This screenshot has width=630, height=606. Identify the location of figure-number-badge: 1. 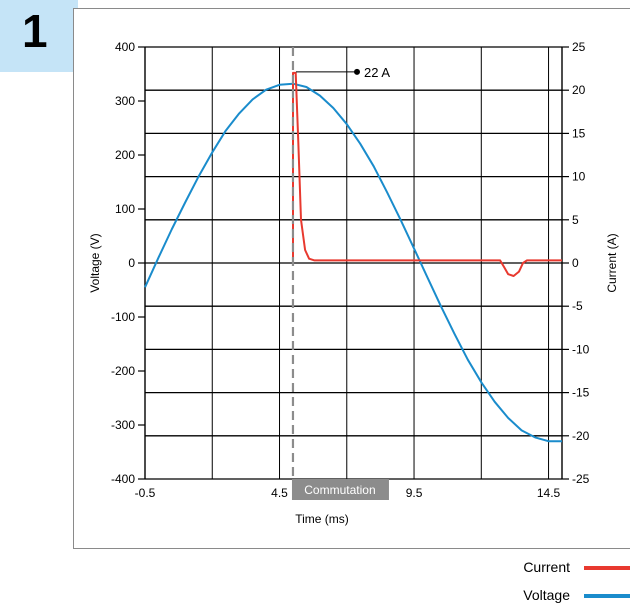
(39, 36).